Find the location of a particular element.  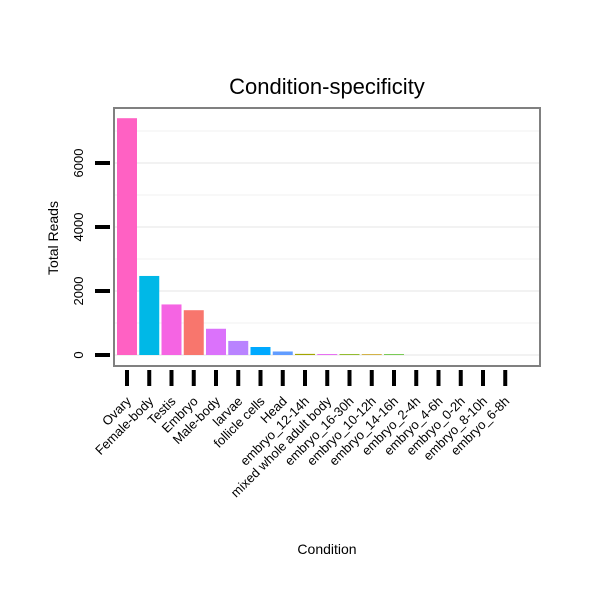

y-tick-label: 4000 is located at coordinates (78, 227).